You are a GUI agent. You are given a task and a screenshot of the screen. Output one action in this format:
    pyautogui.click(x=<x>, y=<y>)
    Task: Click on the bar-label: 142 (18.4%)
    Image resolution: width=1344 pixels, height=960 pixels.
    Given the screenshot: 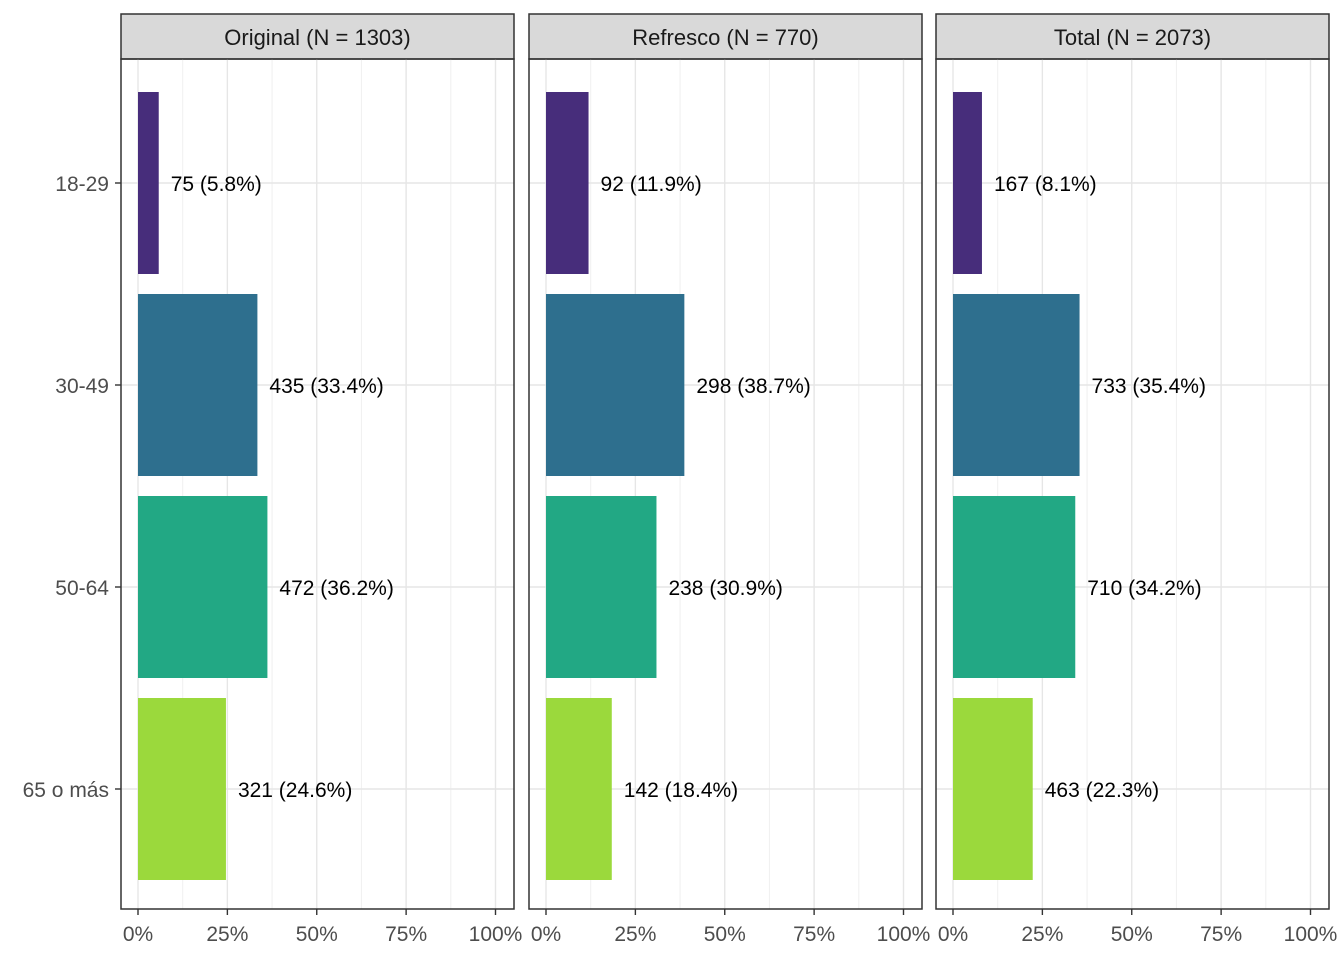 What is the action you would take?
    pyautogui.click(x=681, y=790)
    